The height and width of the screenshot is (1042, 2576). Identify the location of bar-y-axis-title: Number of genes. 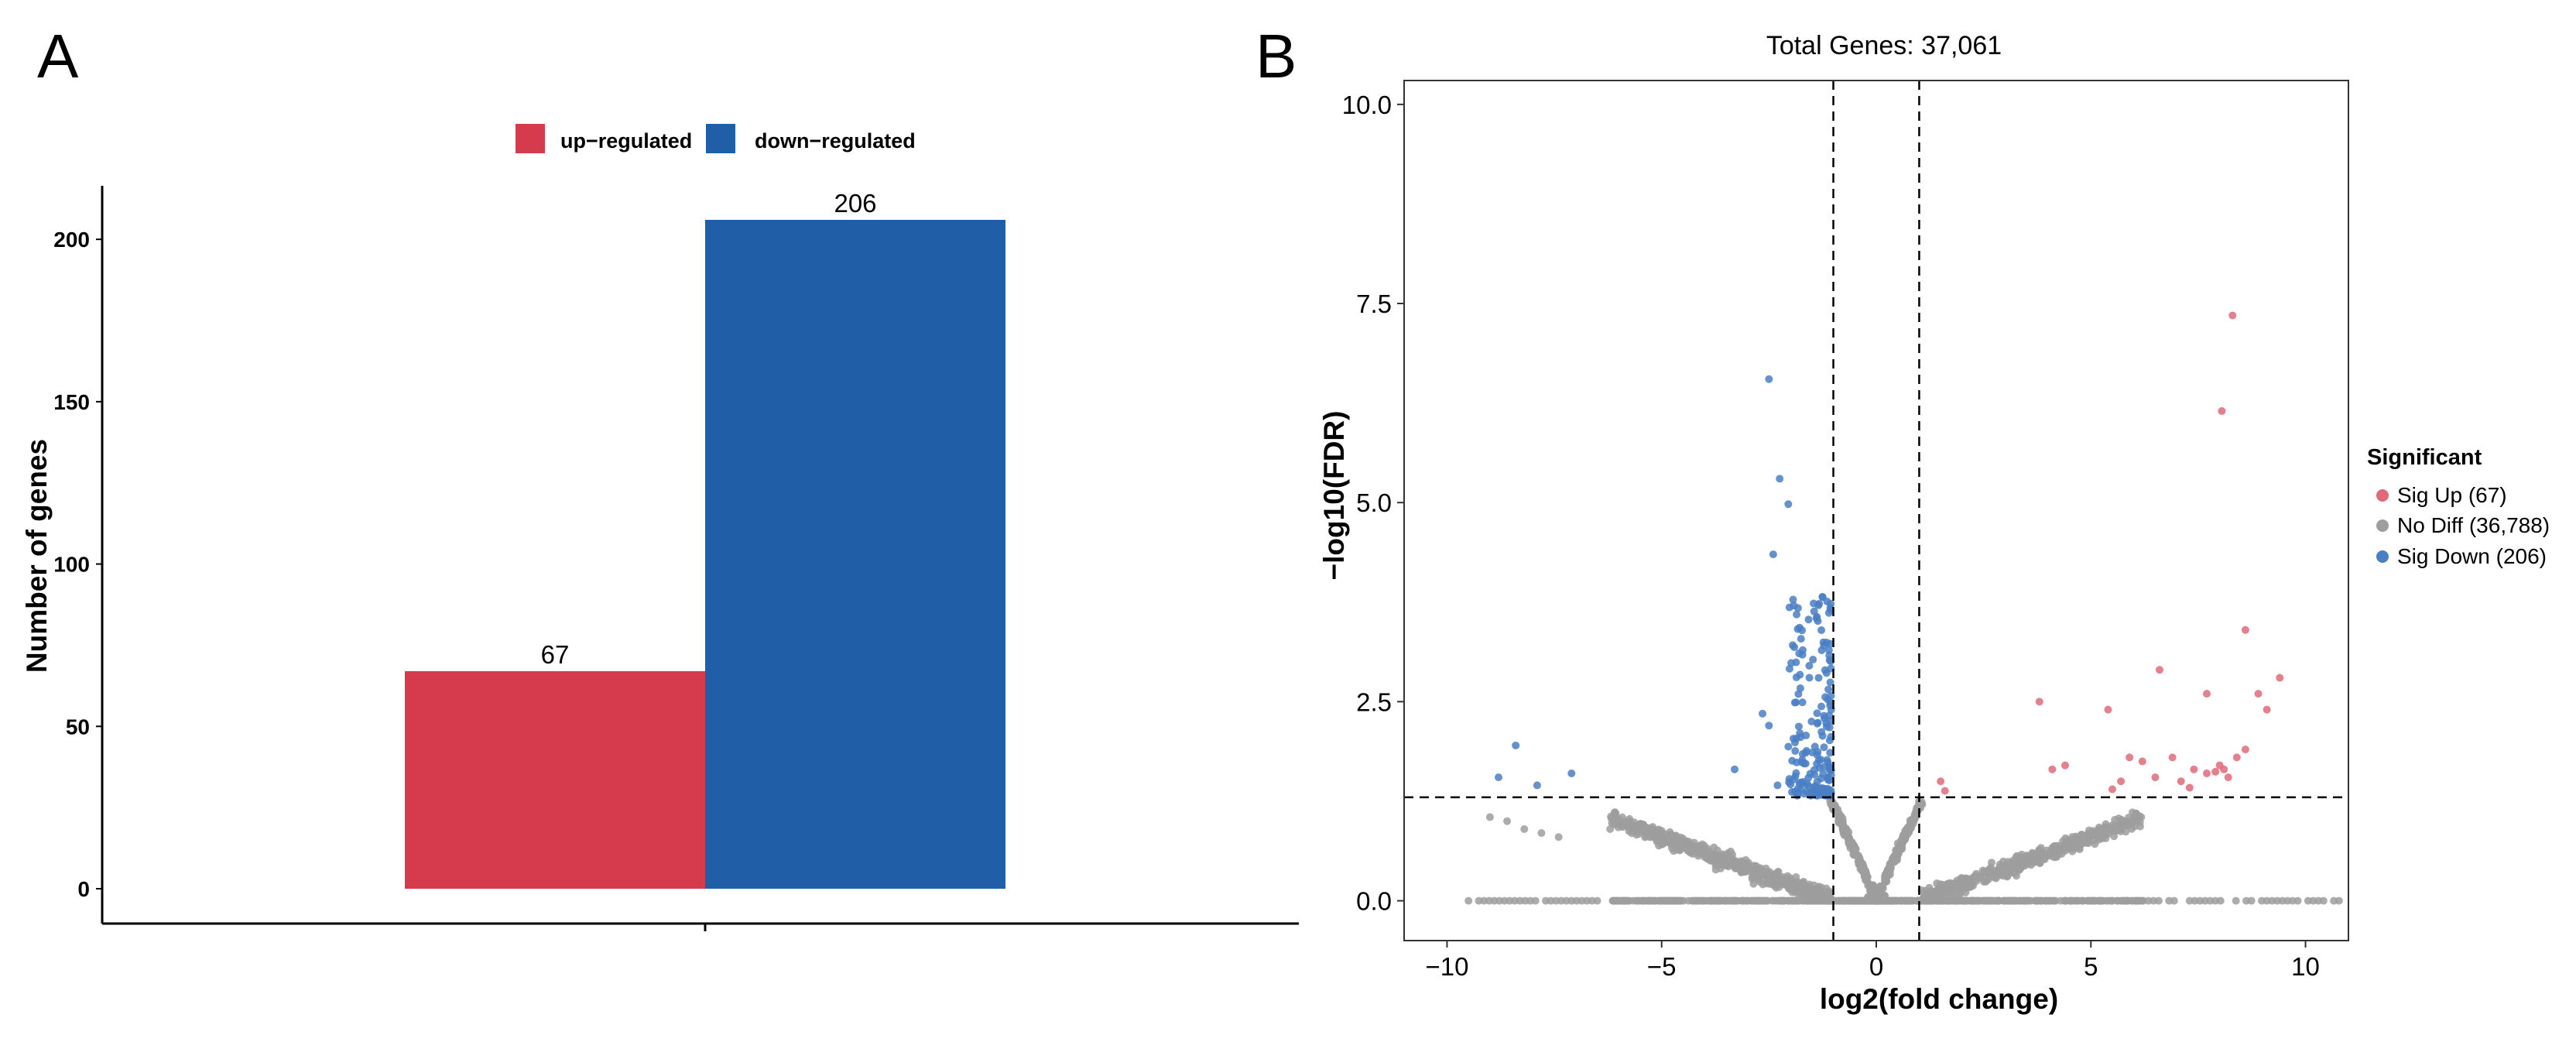
(37, 556).